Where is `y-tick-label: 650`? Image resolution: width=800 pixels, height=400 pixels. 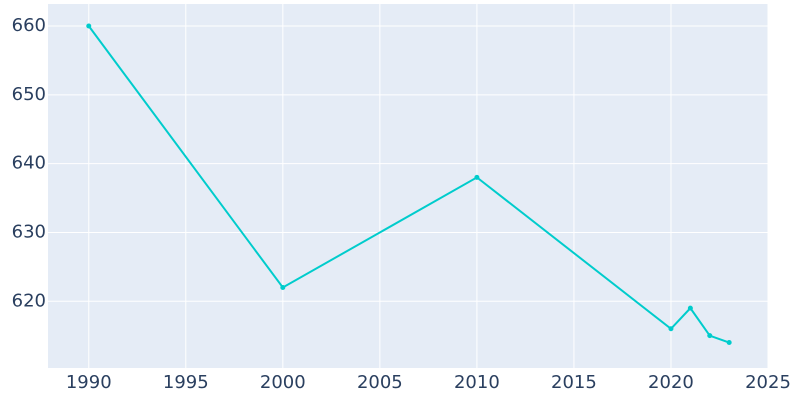
y-tick-label: 650 is located at coordinates (29, 94).